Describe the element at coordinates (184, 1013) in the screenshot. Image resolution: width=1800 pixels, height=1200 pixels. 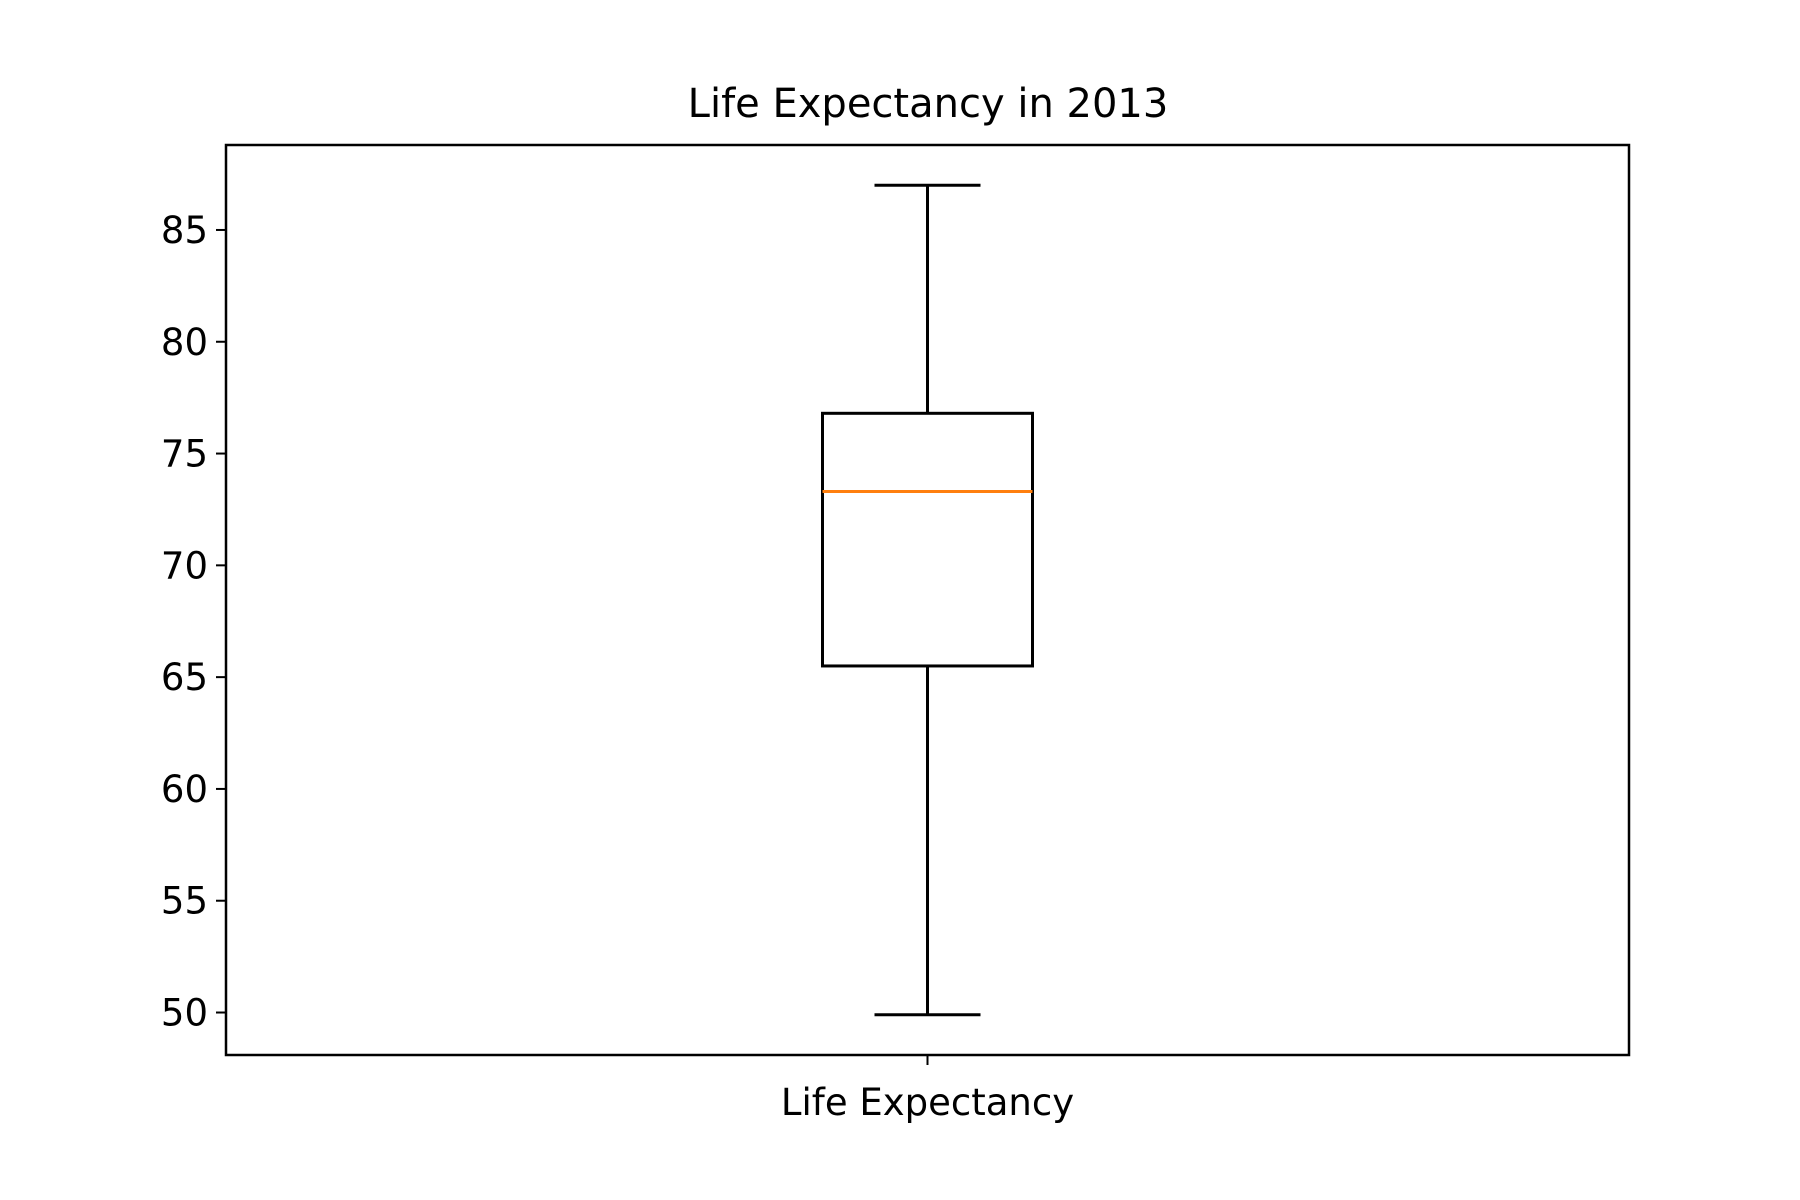
I see `y-tick-label: 50` at that location.